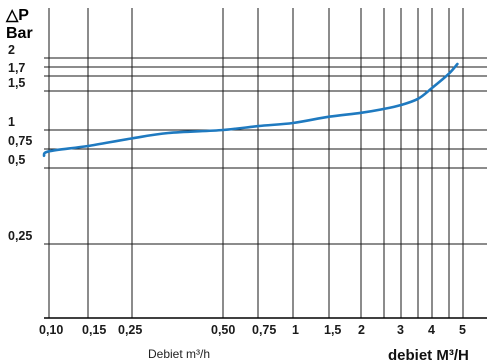  I want to click on y-axis-label: Bar, so click(19, 33).